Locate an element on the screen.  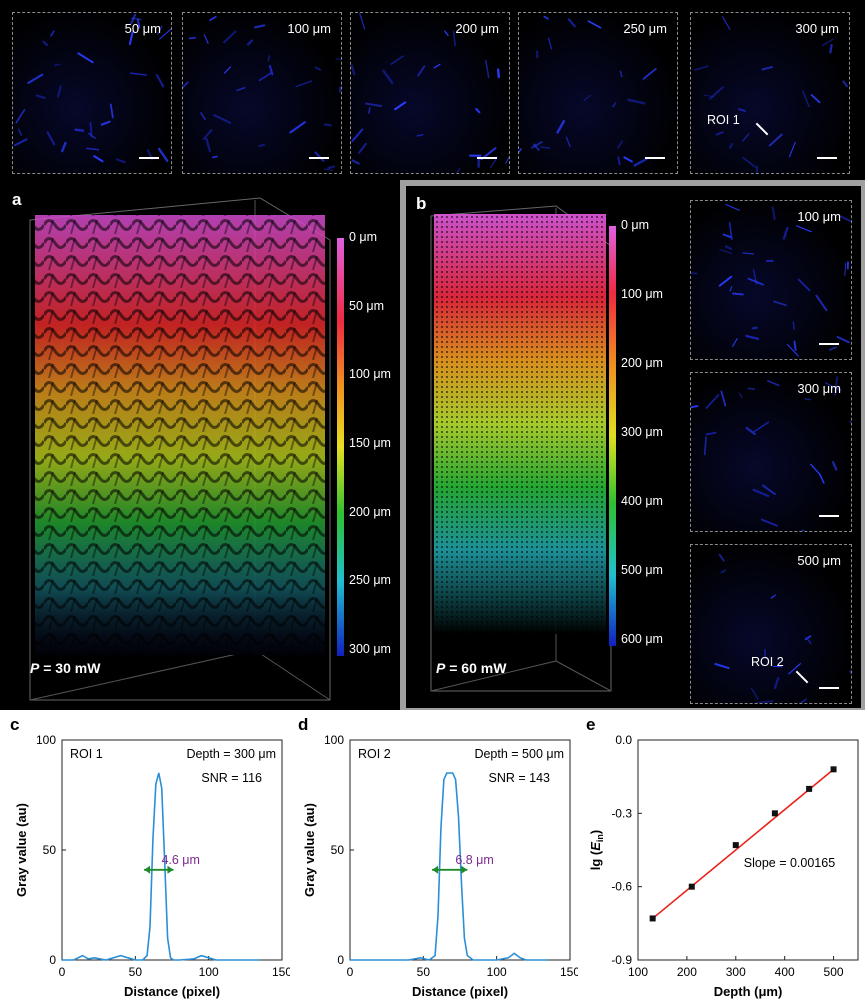
panel-letter-b: b is located at coordinates (421, 203).